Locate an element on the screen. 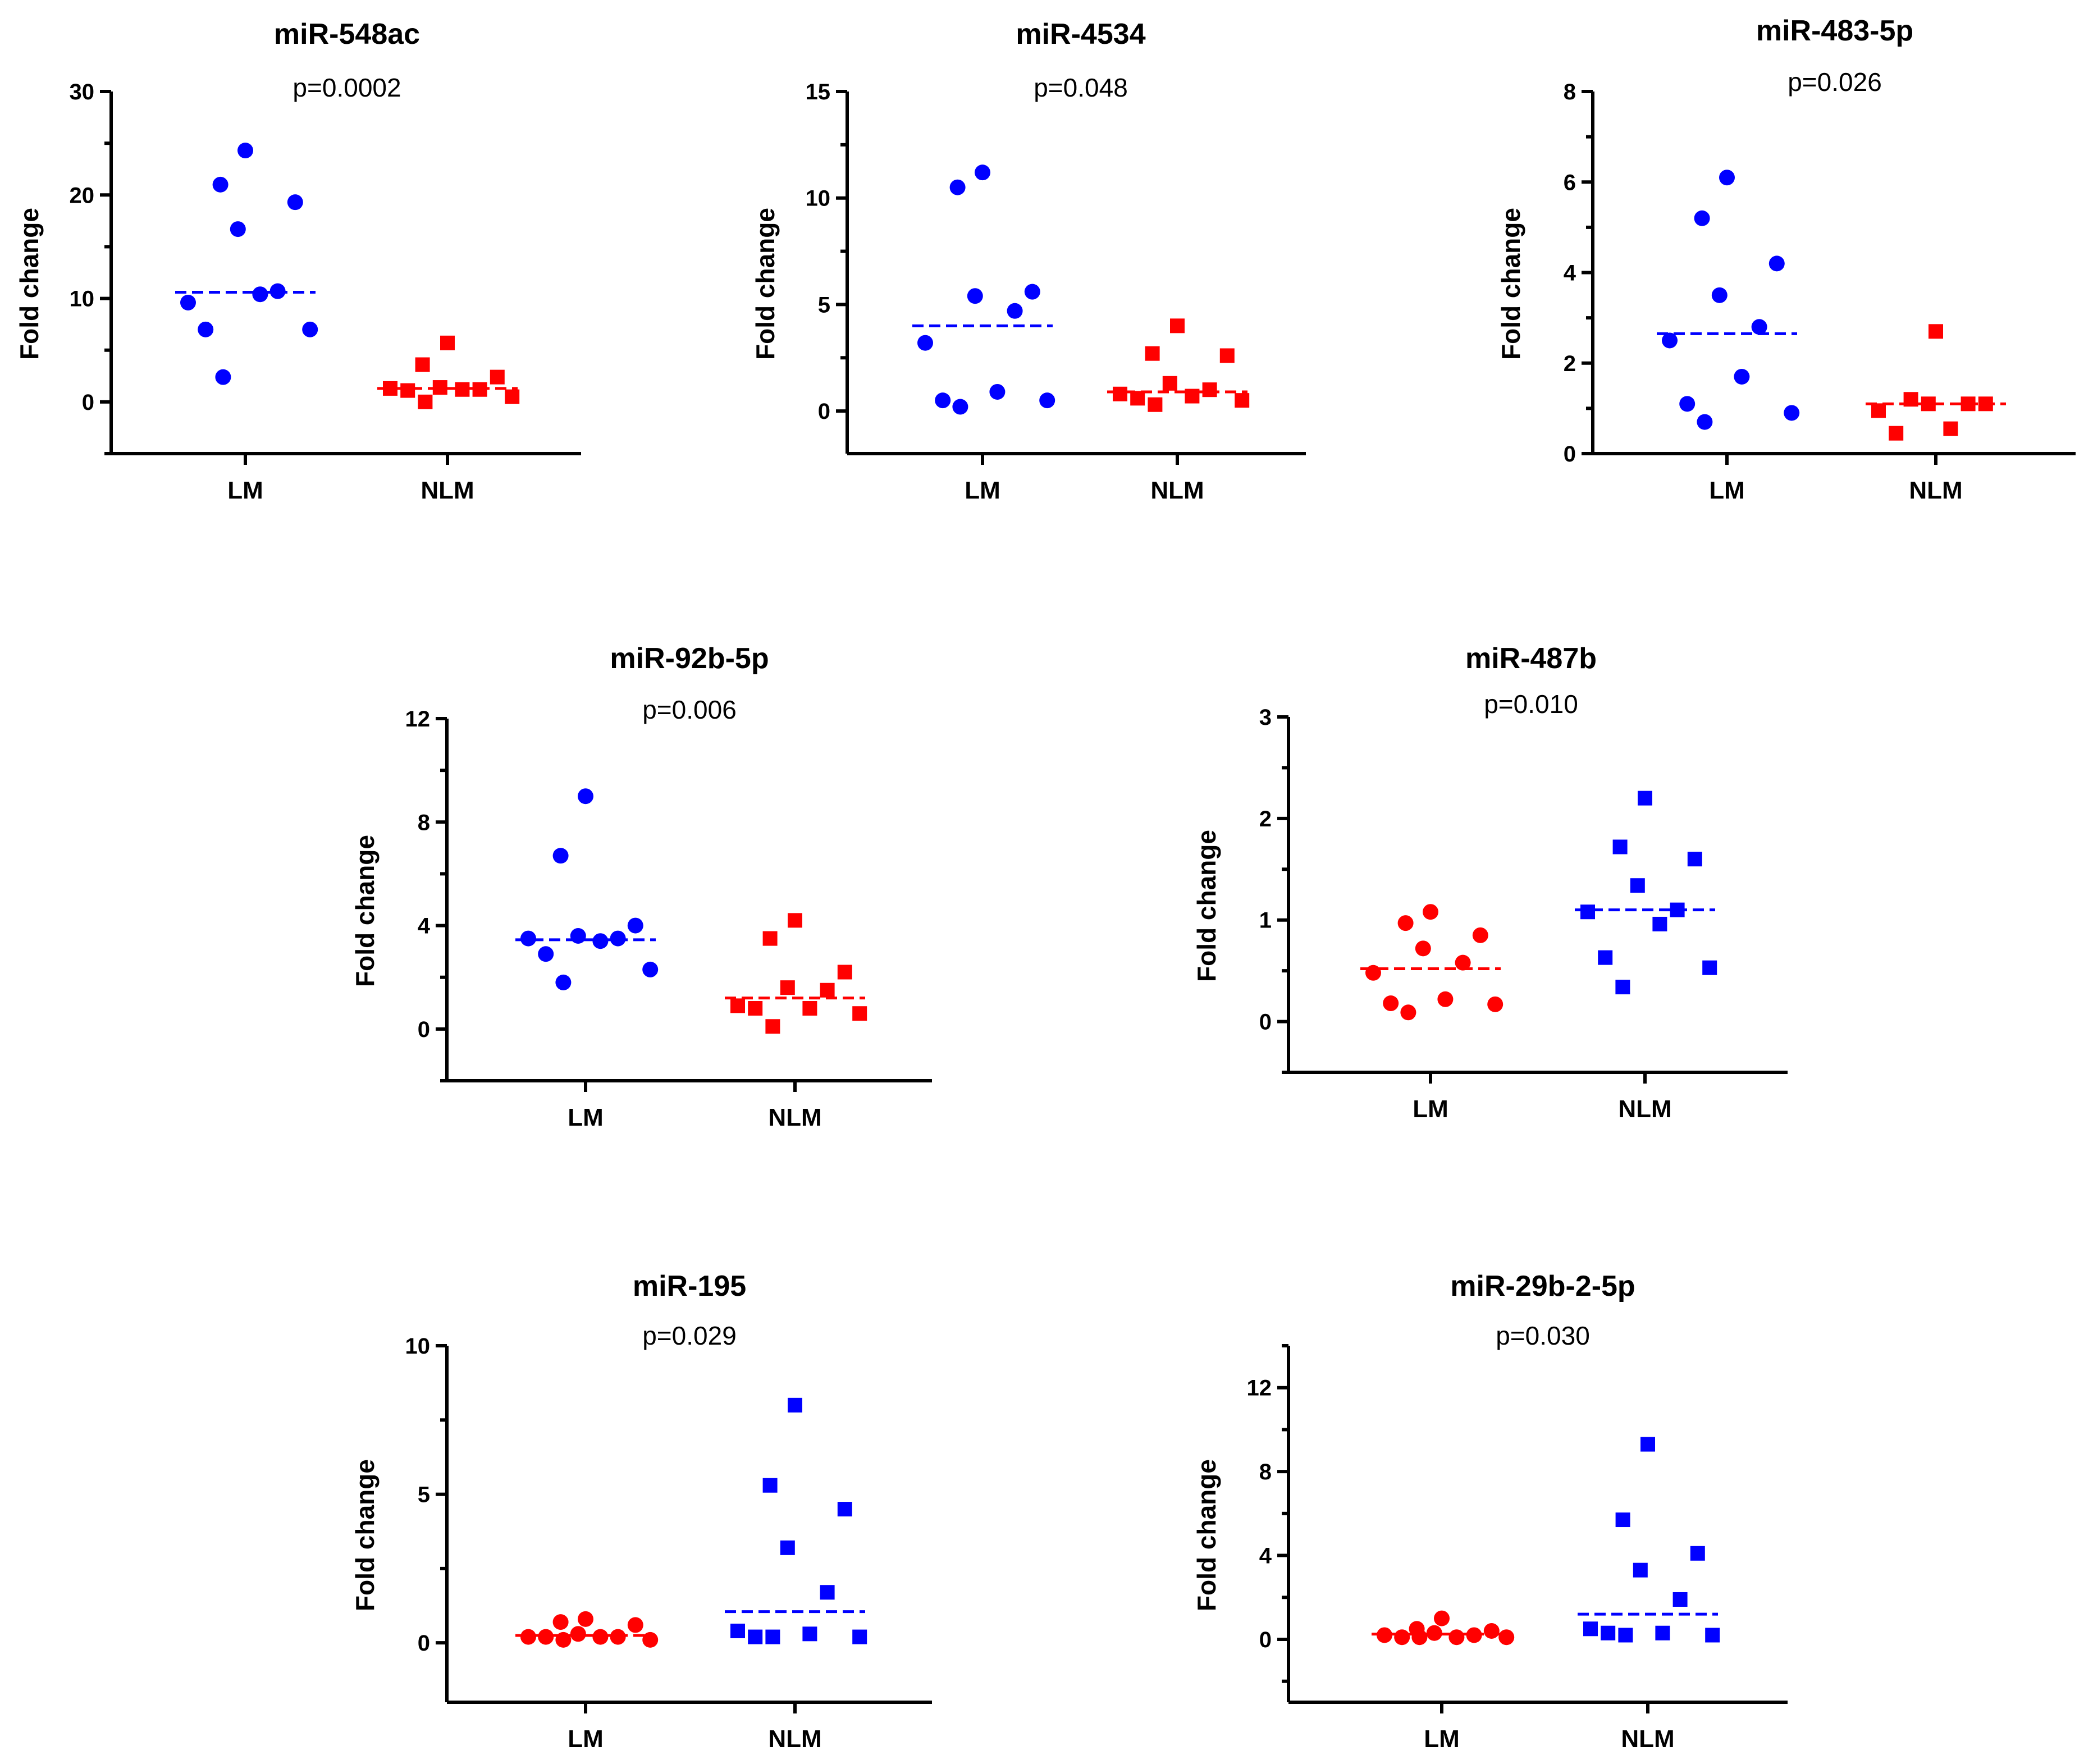 Image resolution: width=2093 pixels, height=1764 pixels. y-tick-label: 1 is located at coordinates (1266, 920).